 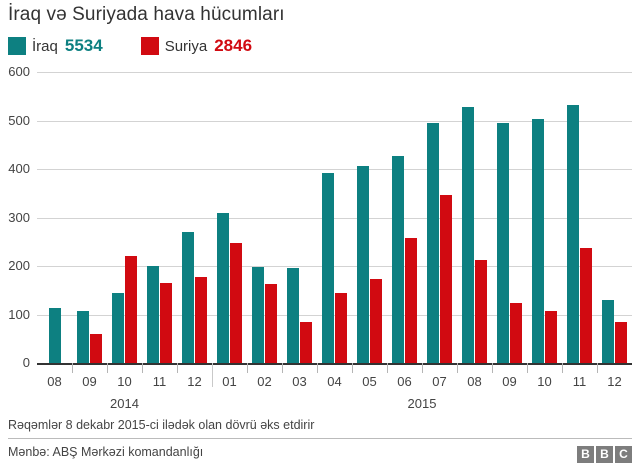 What do you see at coordinates (264, 381) in the screenshot?
I see `x-axis-tick-label: 02` at bounding box center [264, 381].